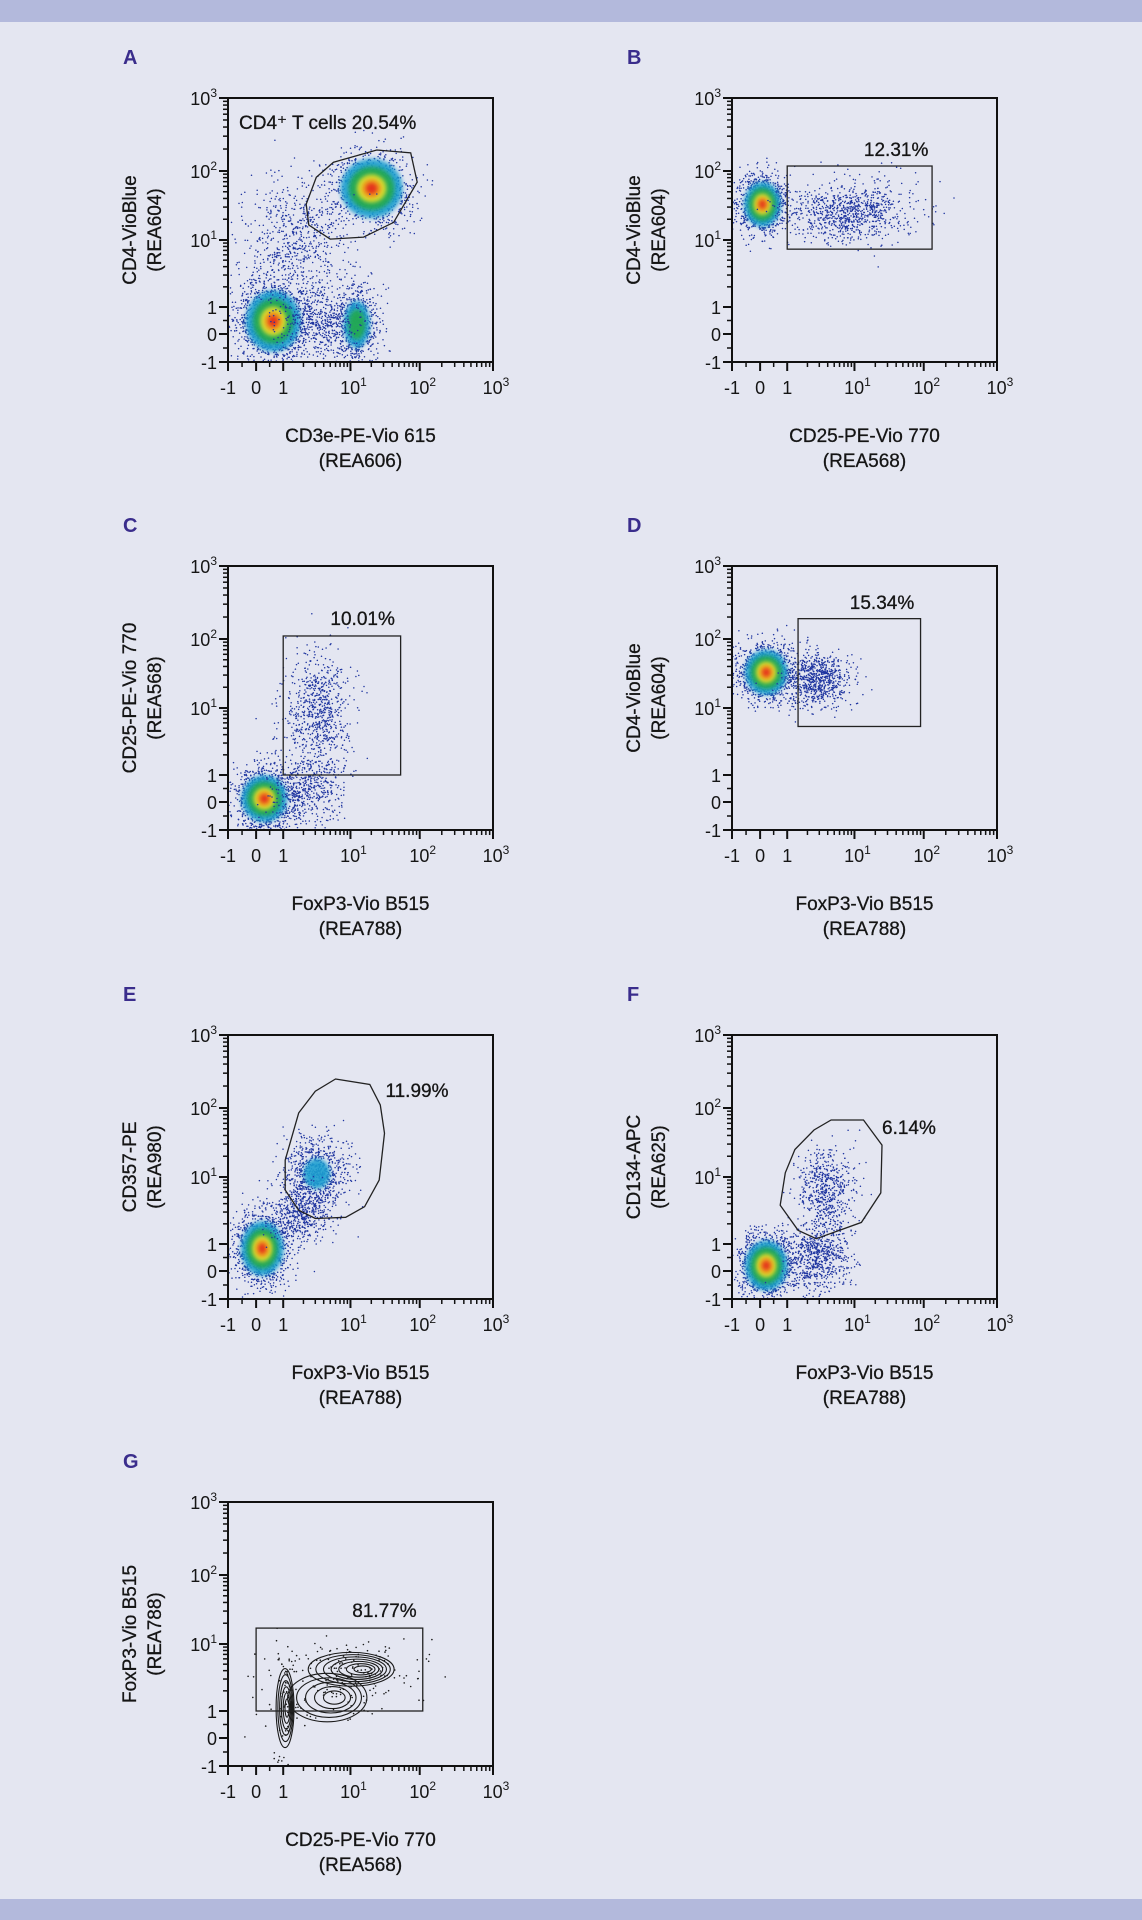 This screenshot has height=1920, width=1142. I want to click on y-tick-label: 103, so click(203, 97).